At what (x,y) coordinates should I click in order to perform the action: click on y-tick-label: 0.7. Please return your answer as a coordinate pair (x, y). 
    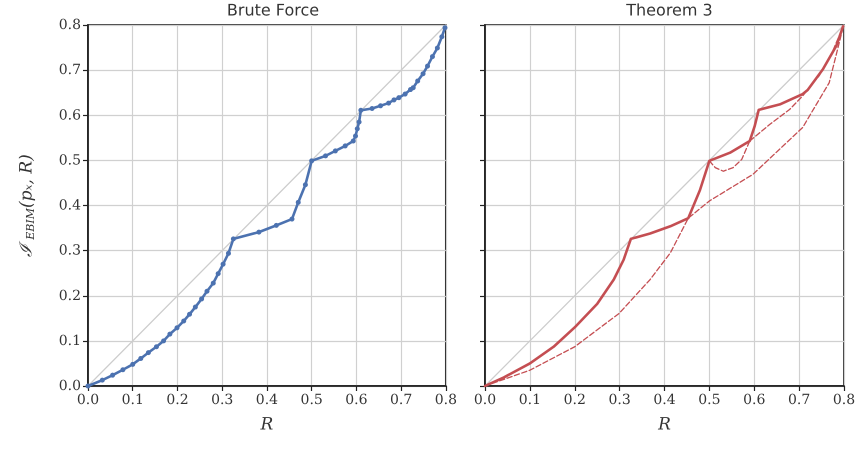
    Looking at the image, I should click on (69, 70).